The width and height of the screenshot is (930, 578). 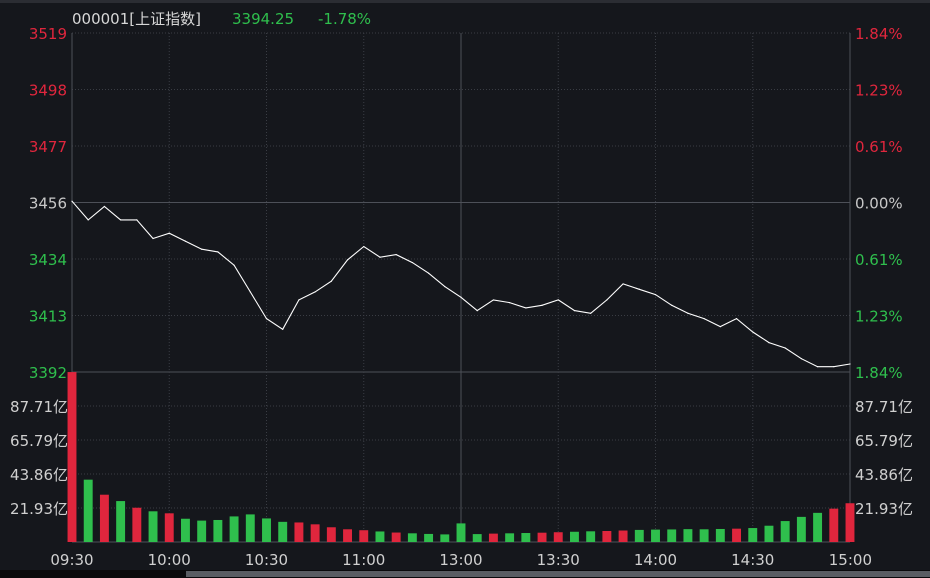 What do you see at coordinates (752, 560) in the screenshot?
I see `time-tick-label: 14:30` at bounding box center [752, 560].